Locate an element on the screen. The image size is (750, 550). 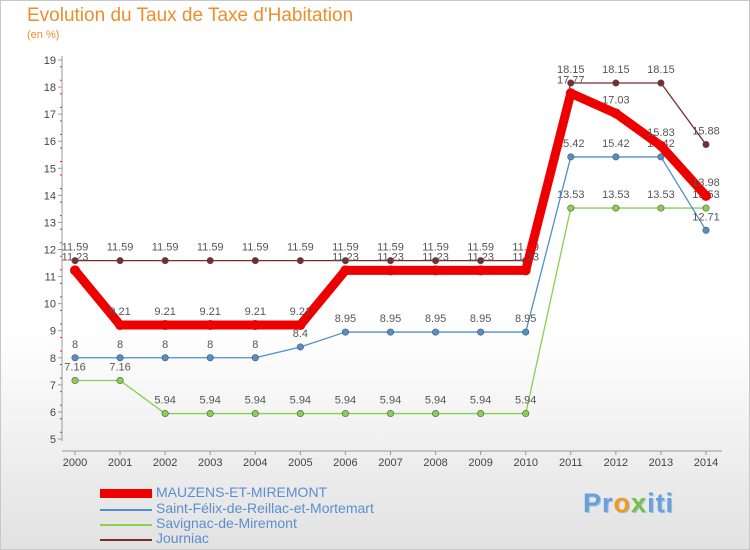
y-tick-label: 15 is located at coordinates (50, 169).